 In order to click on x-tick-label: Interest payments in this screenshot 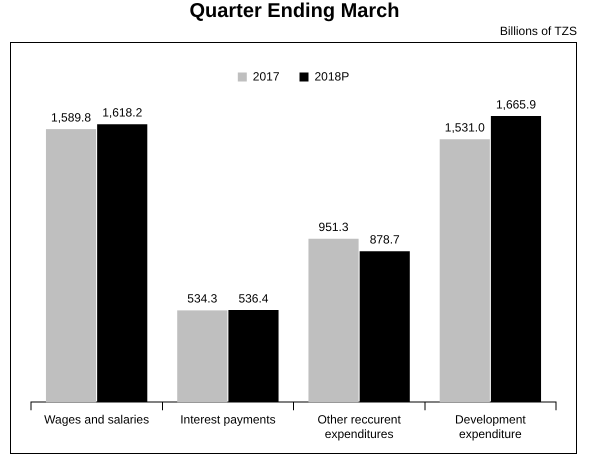, I will do `click(228, 419)`.